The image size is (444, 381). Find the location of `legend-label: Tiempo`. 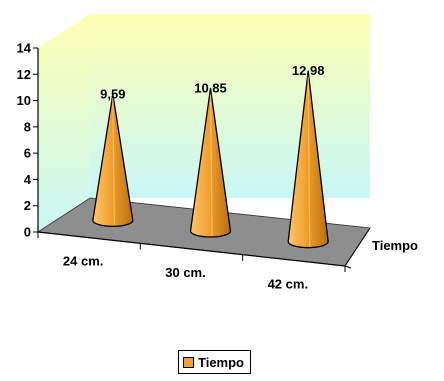

legend-label: Tiempo is located at coordinates (221, 362).